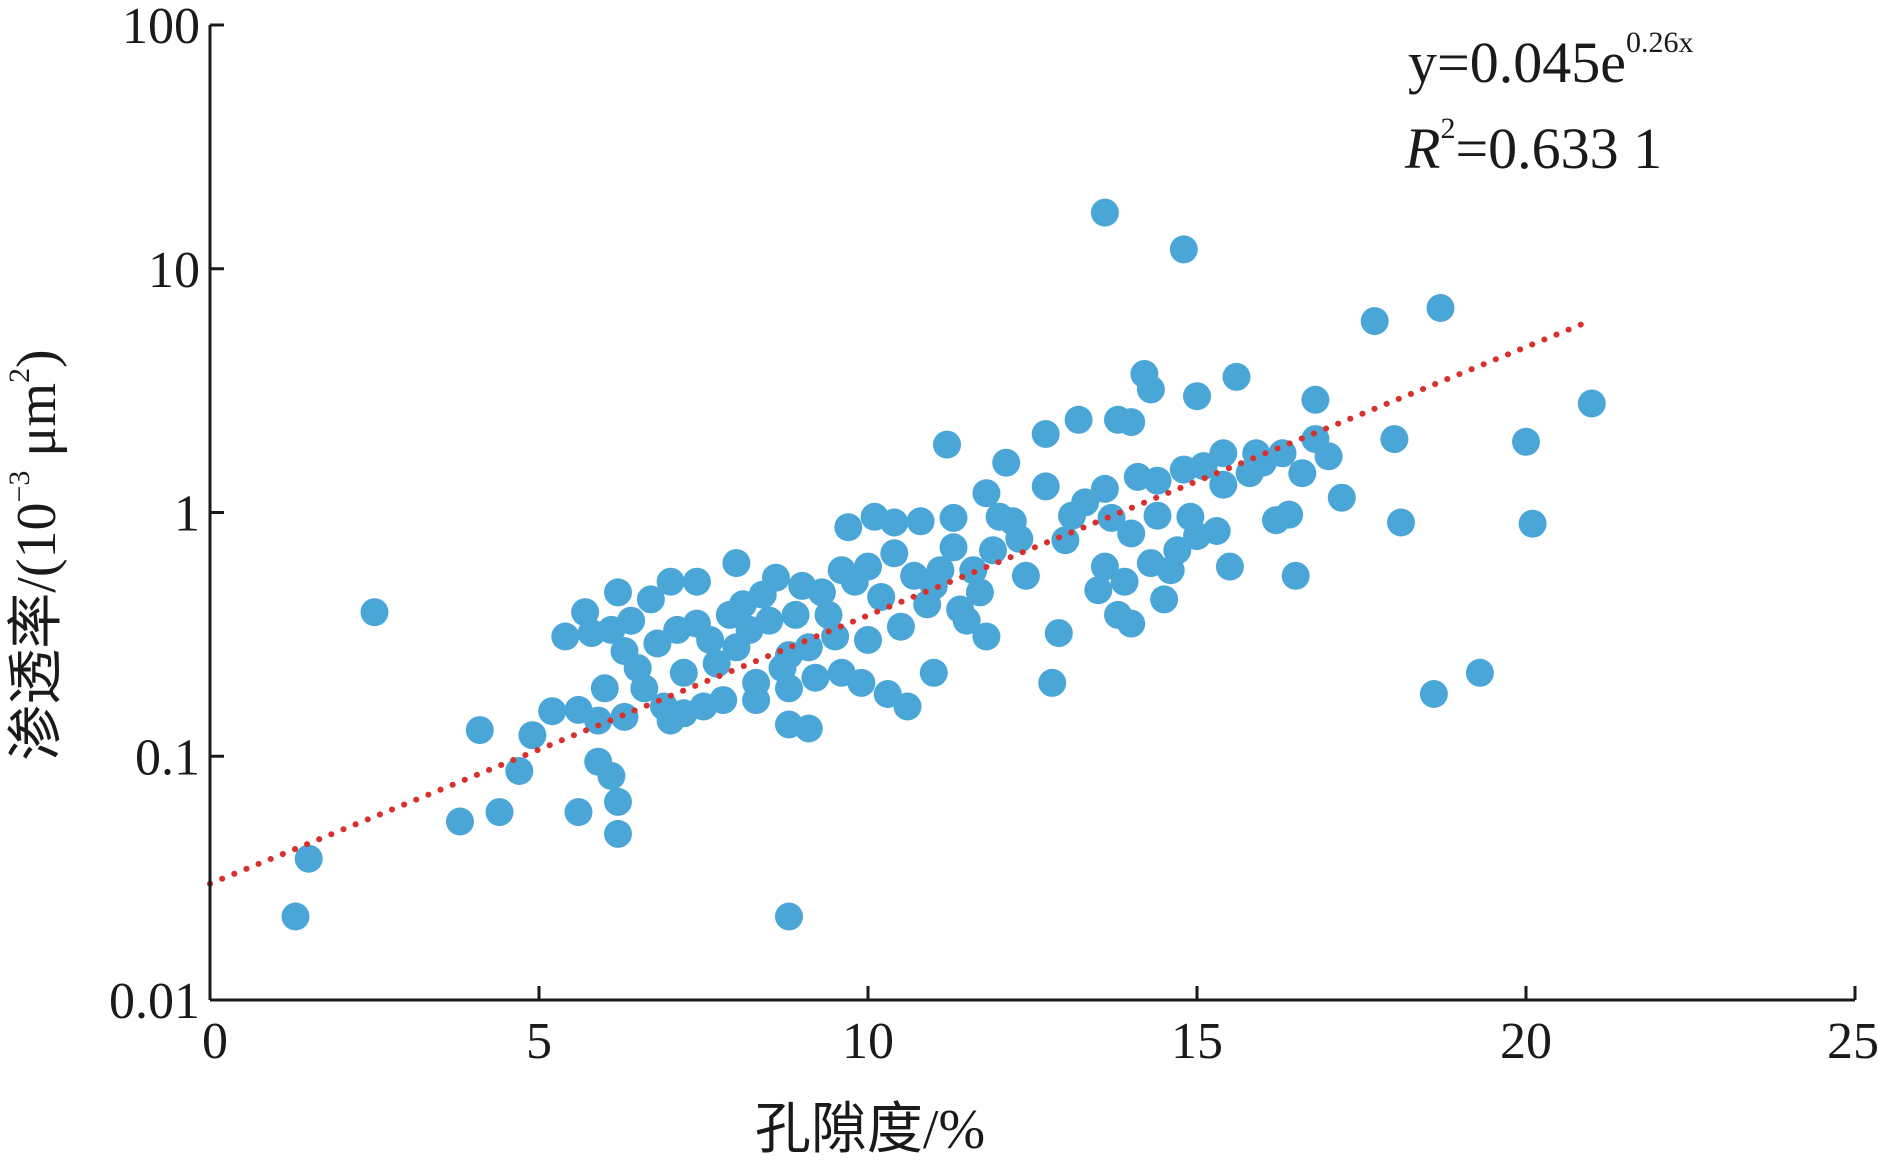 The height and width of the screenshot is (1163, 1879). What do you see at coordinates (1447, 128) in the screenshot?
I see `r2-exponent: 2` at bounding box center [1447, 128].